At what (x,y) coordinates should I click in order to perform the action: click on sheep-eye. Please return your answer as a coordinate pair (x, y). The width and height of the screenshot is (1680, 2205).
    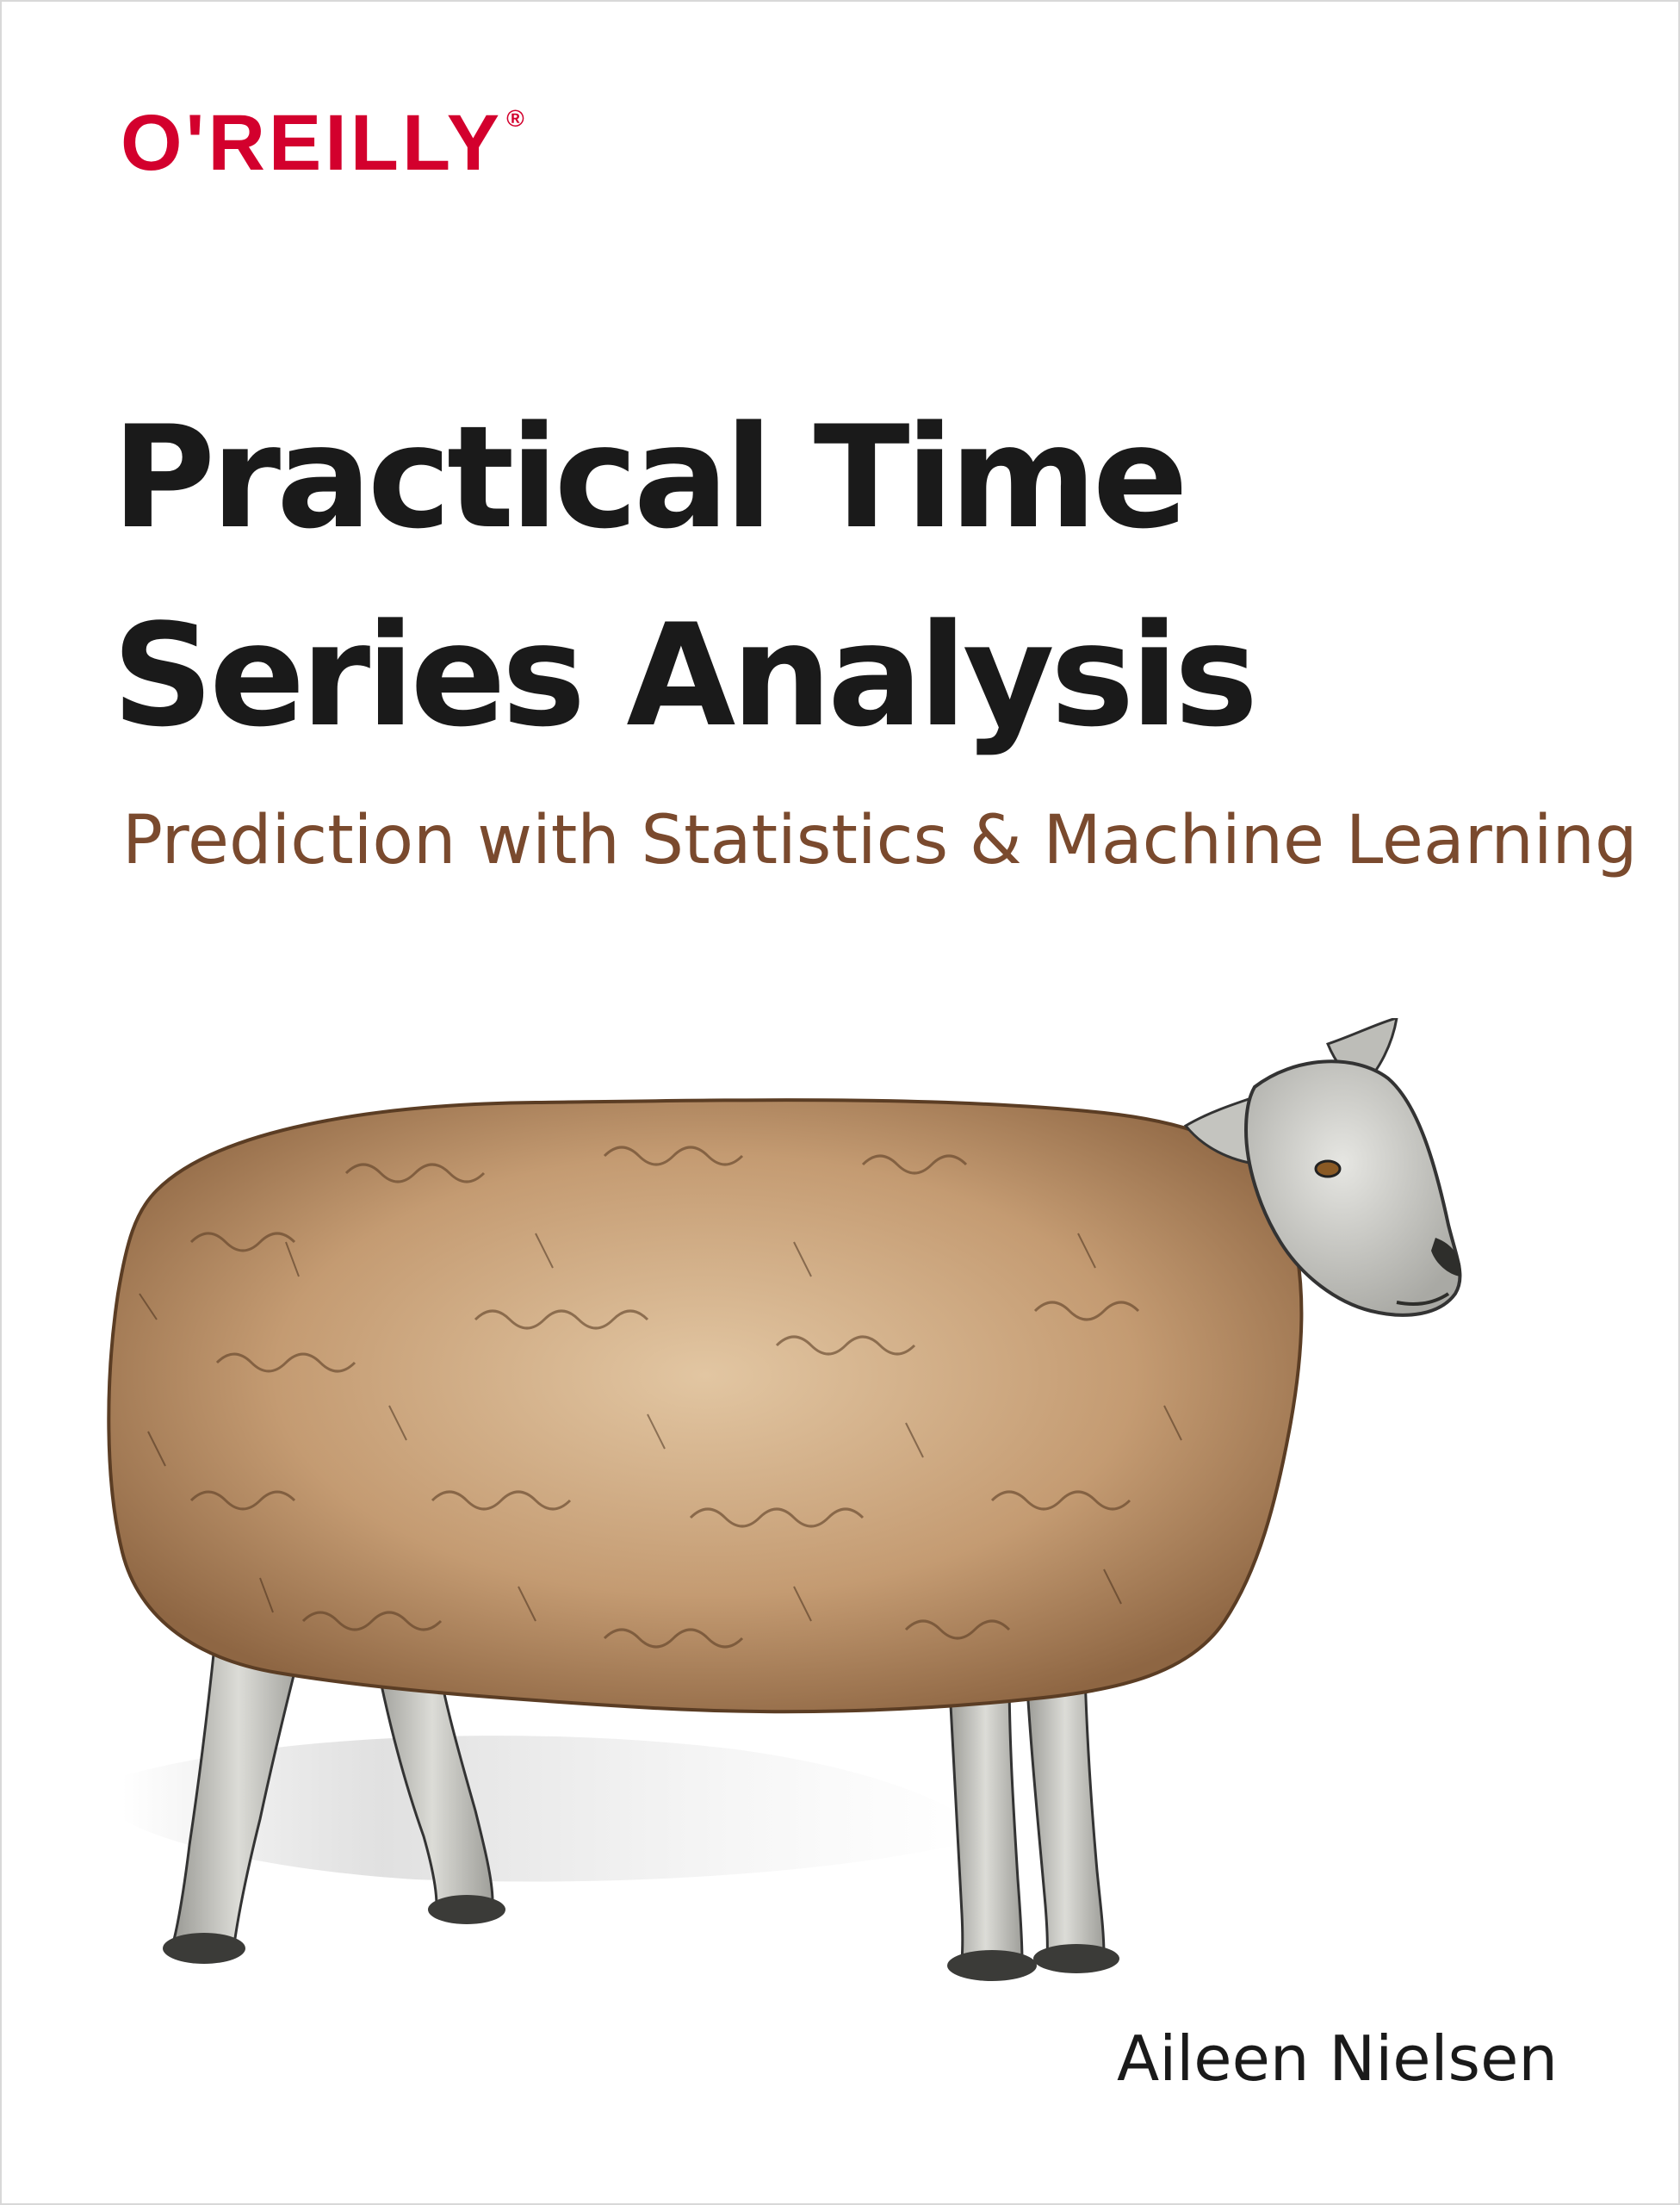
    Looking at the image, I should click on (1328, 1168).